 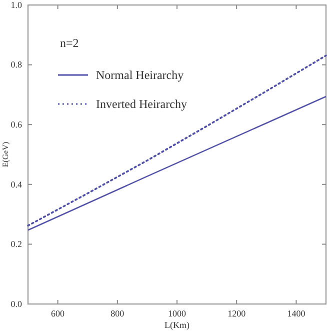 What do you see at coordinates (16, 65) in the screenshot?
I see `y-tick-label: 0.8` at bounding box center [16, 65].